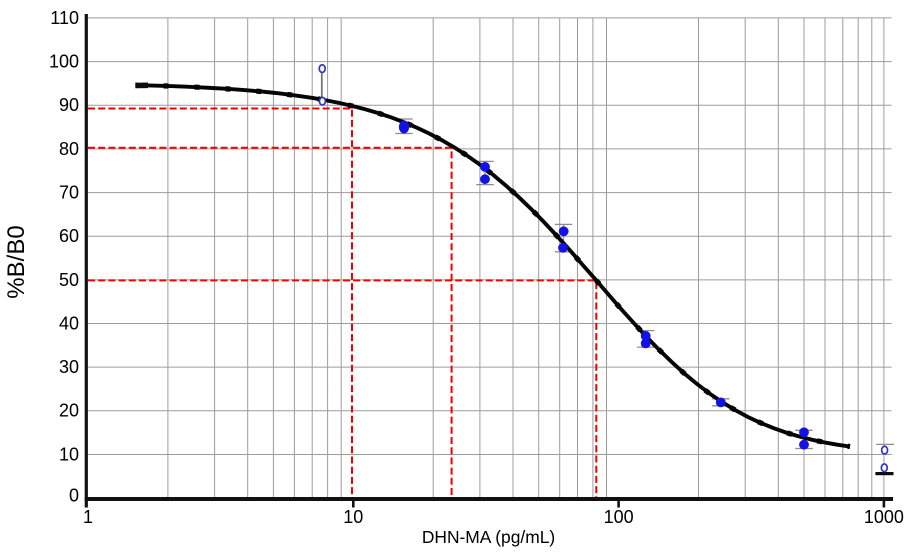  What do you see at coordinates (488, 537) in the screenshot?
I see `svg-text: DHN-MA (pg/mL)` at bounding box center [488, 537].